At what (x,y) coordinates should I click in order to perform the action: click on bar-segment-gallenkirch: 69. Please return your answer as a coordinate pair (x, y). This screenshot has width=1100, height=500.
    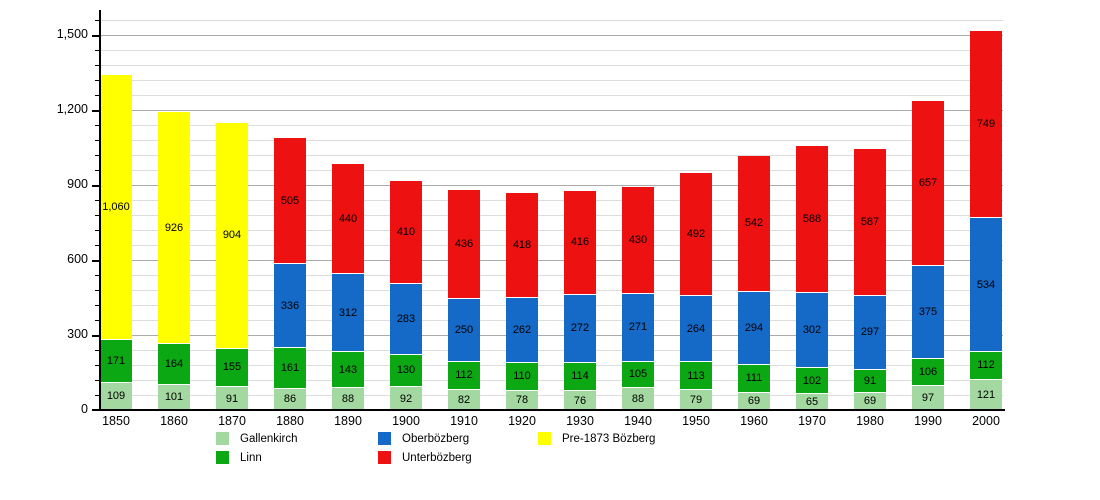
    Looking at the image, I should click on (754, 401).